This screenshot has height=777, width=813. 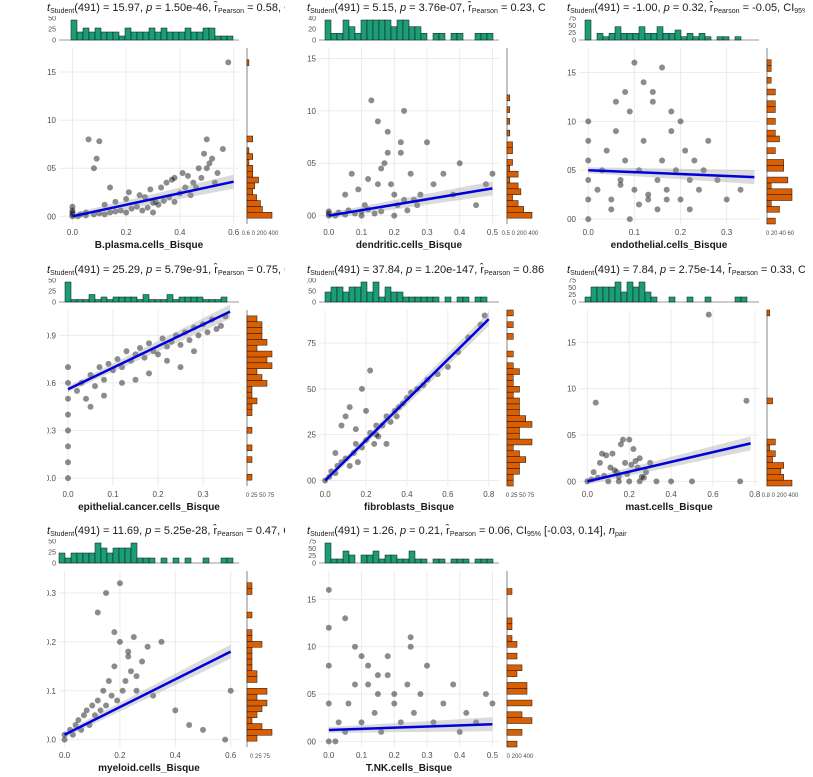 What do you see at coordinates (52, 335) in the screenshot?
I see `y-tick-label: 0.9` at bounding box center [52, 335].